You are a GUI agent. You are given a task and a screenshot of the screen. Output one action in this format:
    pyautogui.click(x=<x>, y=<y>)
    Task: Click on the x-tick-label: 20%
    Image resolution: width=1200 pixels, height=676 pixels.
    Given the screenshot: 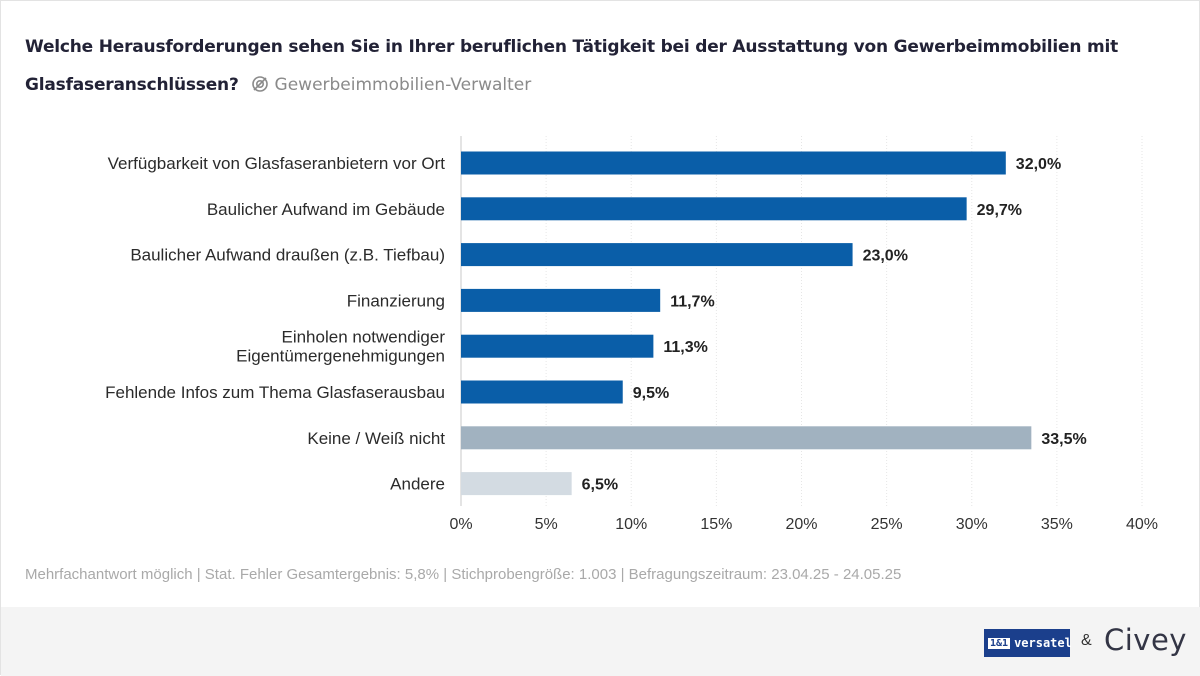 What is the action you would take?
    pyautogui.click(x=801, y=524)
    